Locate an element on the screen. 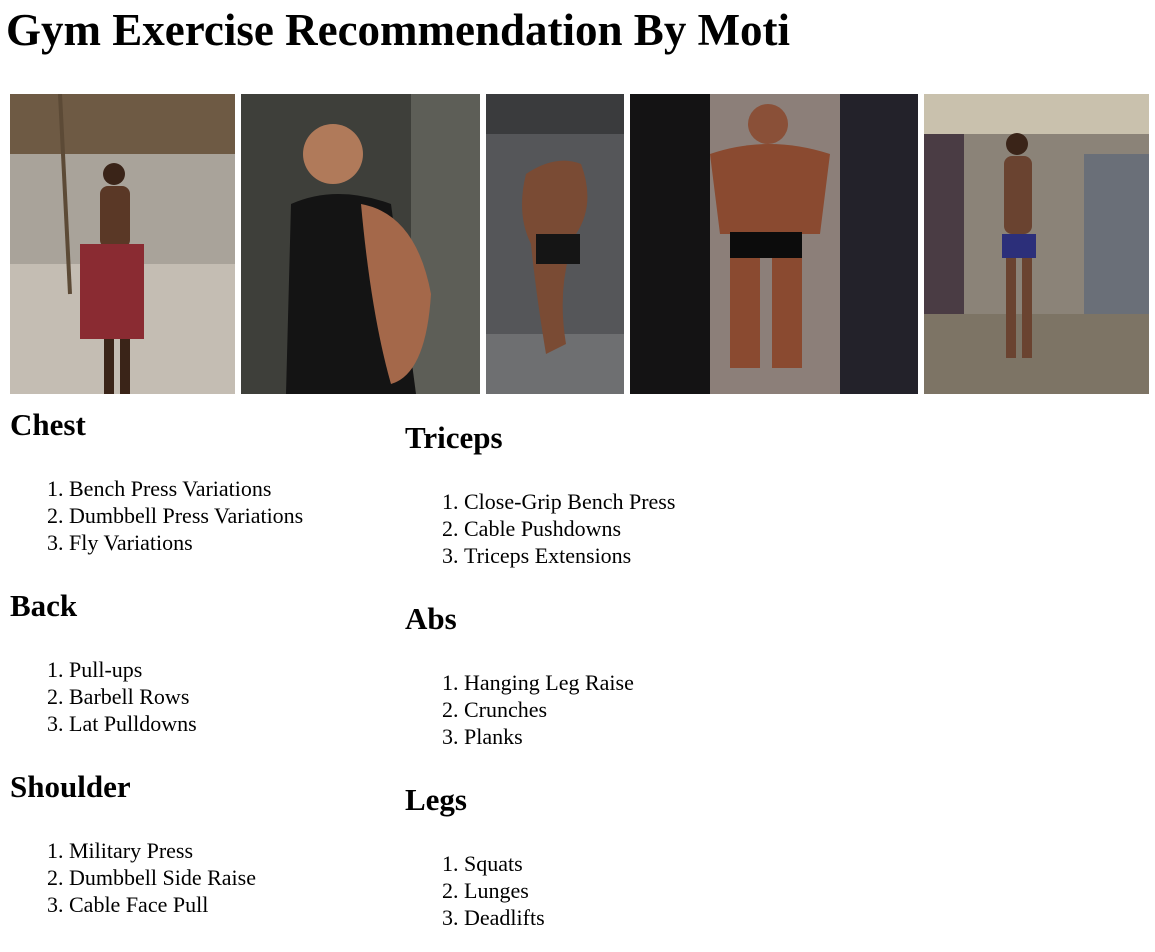 The image size is (1155, 952). list-item: Deadlifts is located at coordinates (629, 917).